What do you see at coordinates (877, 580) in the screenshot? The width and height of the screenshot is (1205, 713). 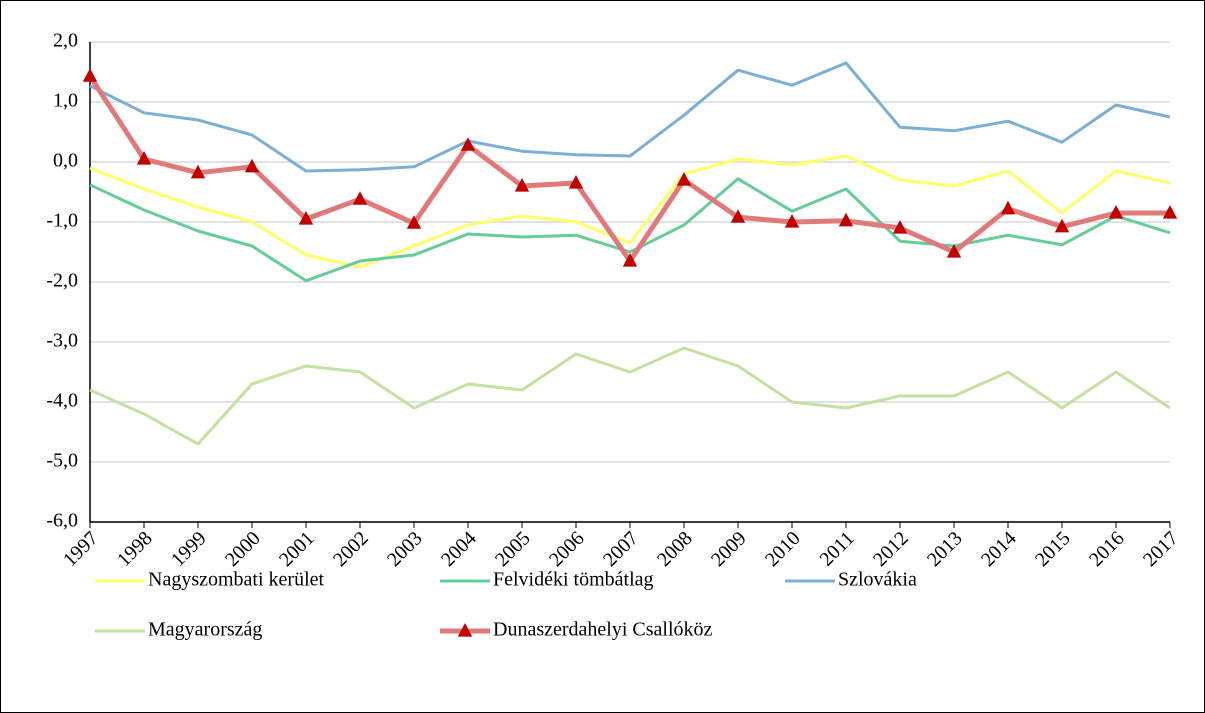 I see `legend-label: Szlovákia` at bounding box center [877, 580].